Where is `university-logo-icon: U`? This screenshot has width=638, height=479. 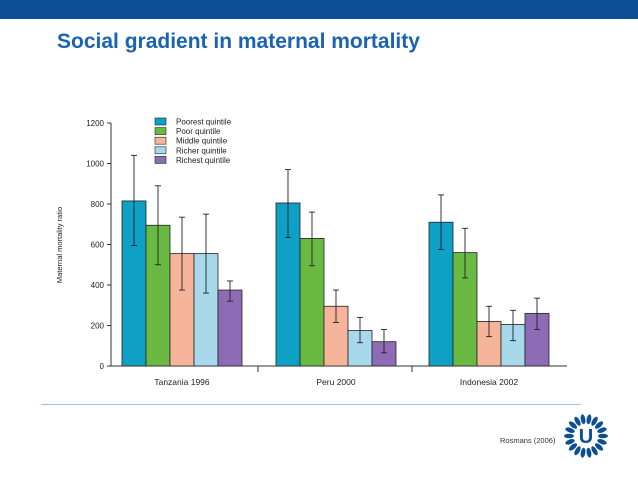
university-logo-icon: U is located at coordinates (586, 436).